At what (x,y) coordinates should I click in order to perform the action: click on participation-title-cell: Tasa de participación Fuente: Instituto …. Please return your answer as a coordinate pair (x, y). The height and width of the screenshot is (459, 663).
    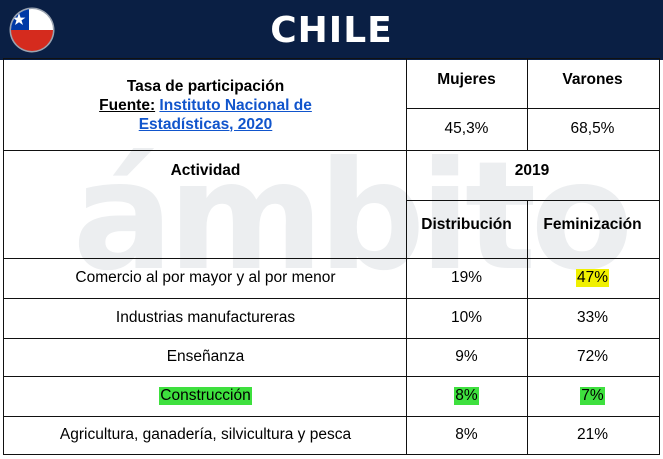
    Looking at the image, I should click on (205, 105).